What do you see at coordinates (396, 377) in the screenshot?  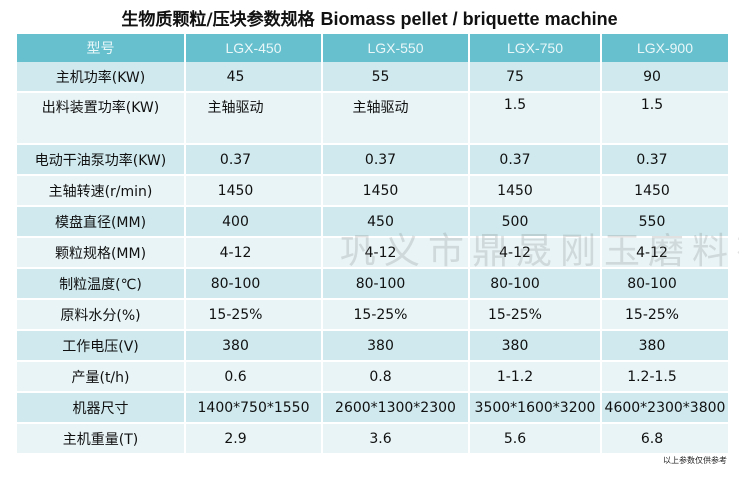 I see `table-cell: 0.8` at bounding box center [396, 377].